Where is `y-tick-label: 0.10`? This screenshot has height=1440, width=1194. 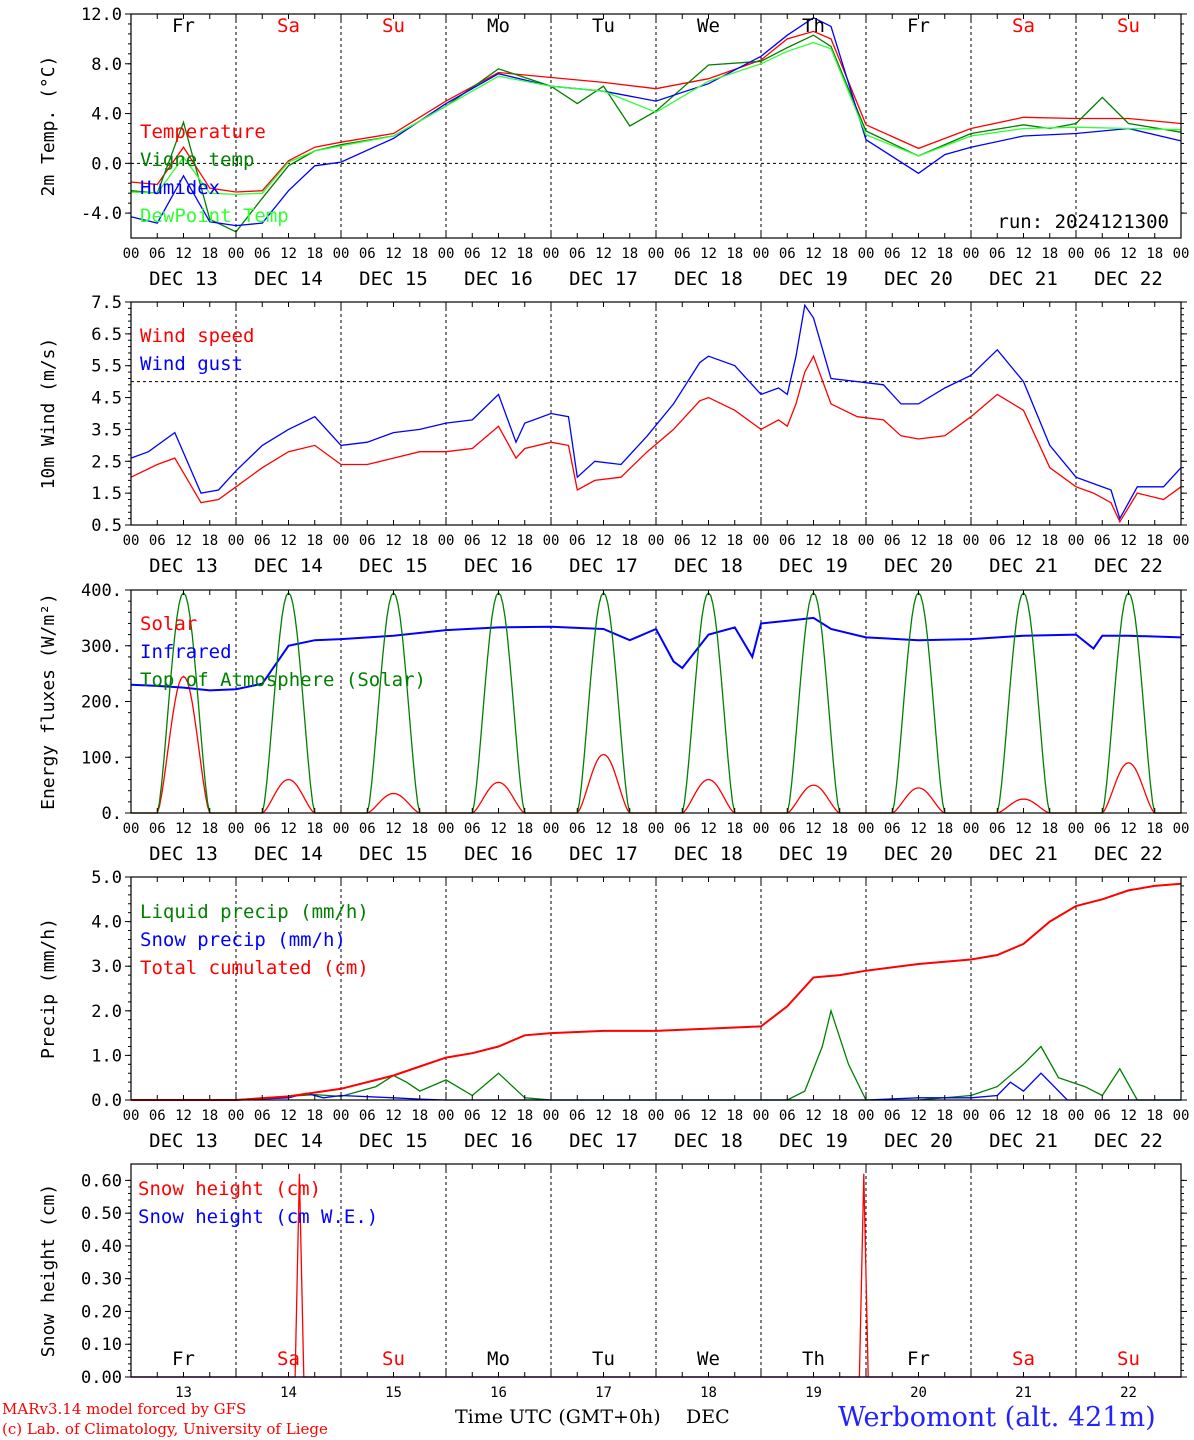 y-tick-label: 0.10 is located at coordinates (101, 1345).